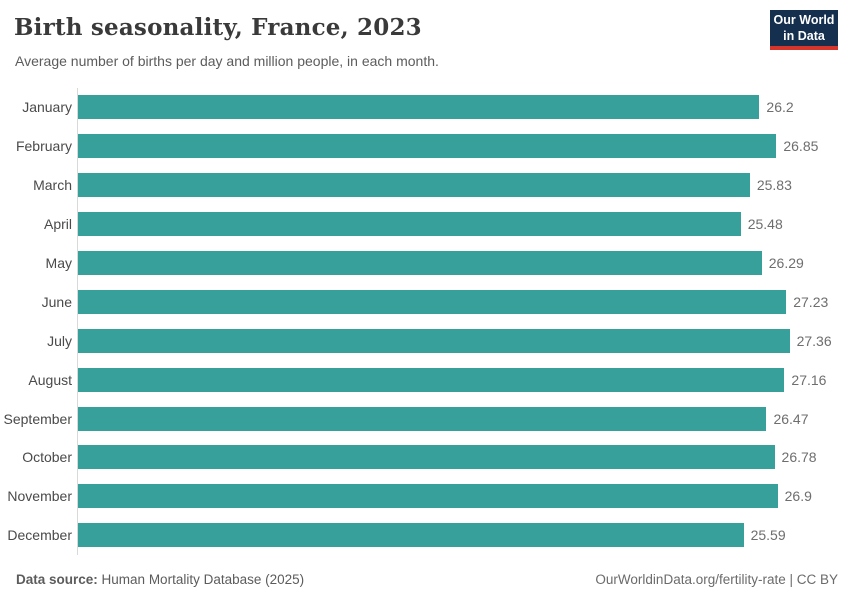 The width and height of the screenshot is (850, 600). I want to click on bar-row: January 26.2, so click(425, 107).